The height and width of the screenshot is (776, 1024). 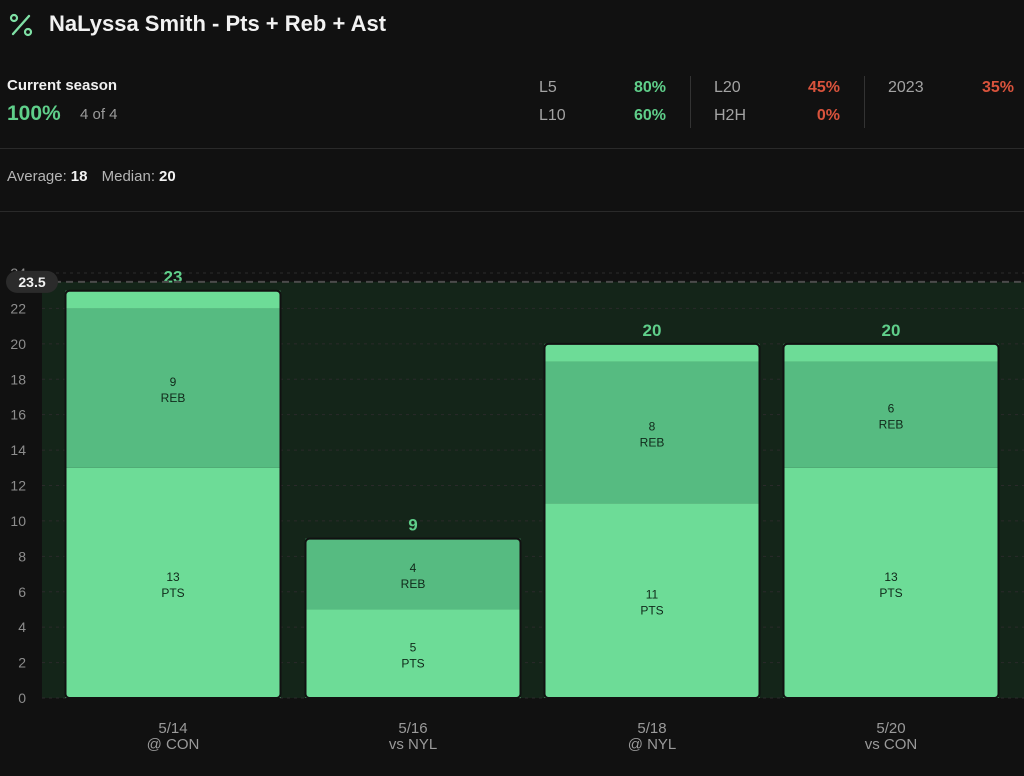 What do you see at coordinates (730, 115) in the screenshot?
I see `h2h-label: H2H` at bounding box center [730, 115].